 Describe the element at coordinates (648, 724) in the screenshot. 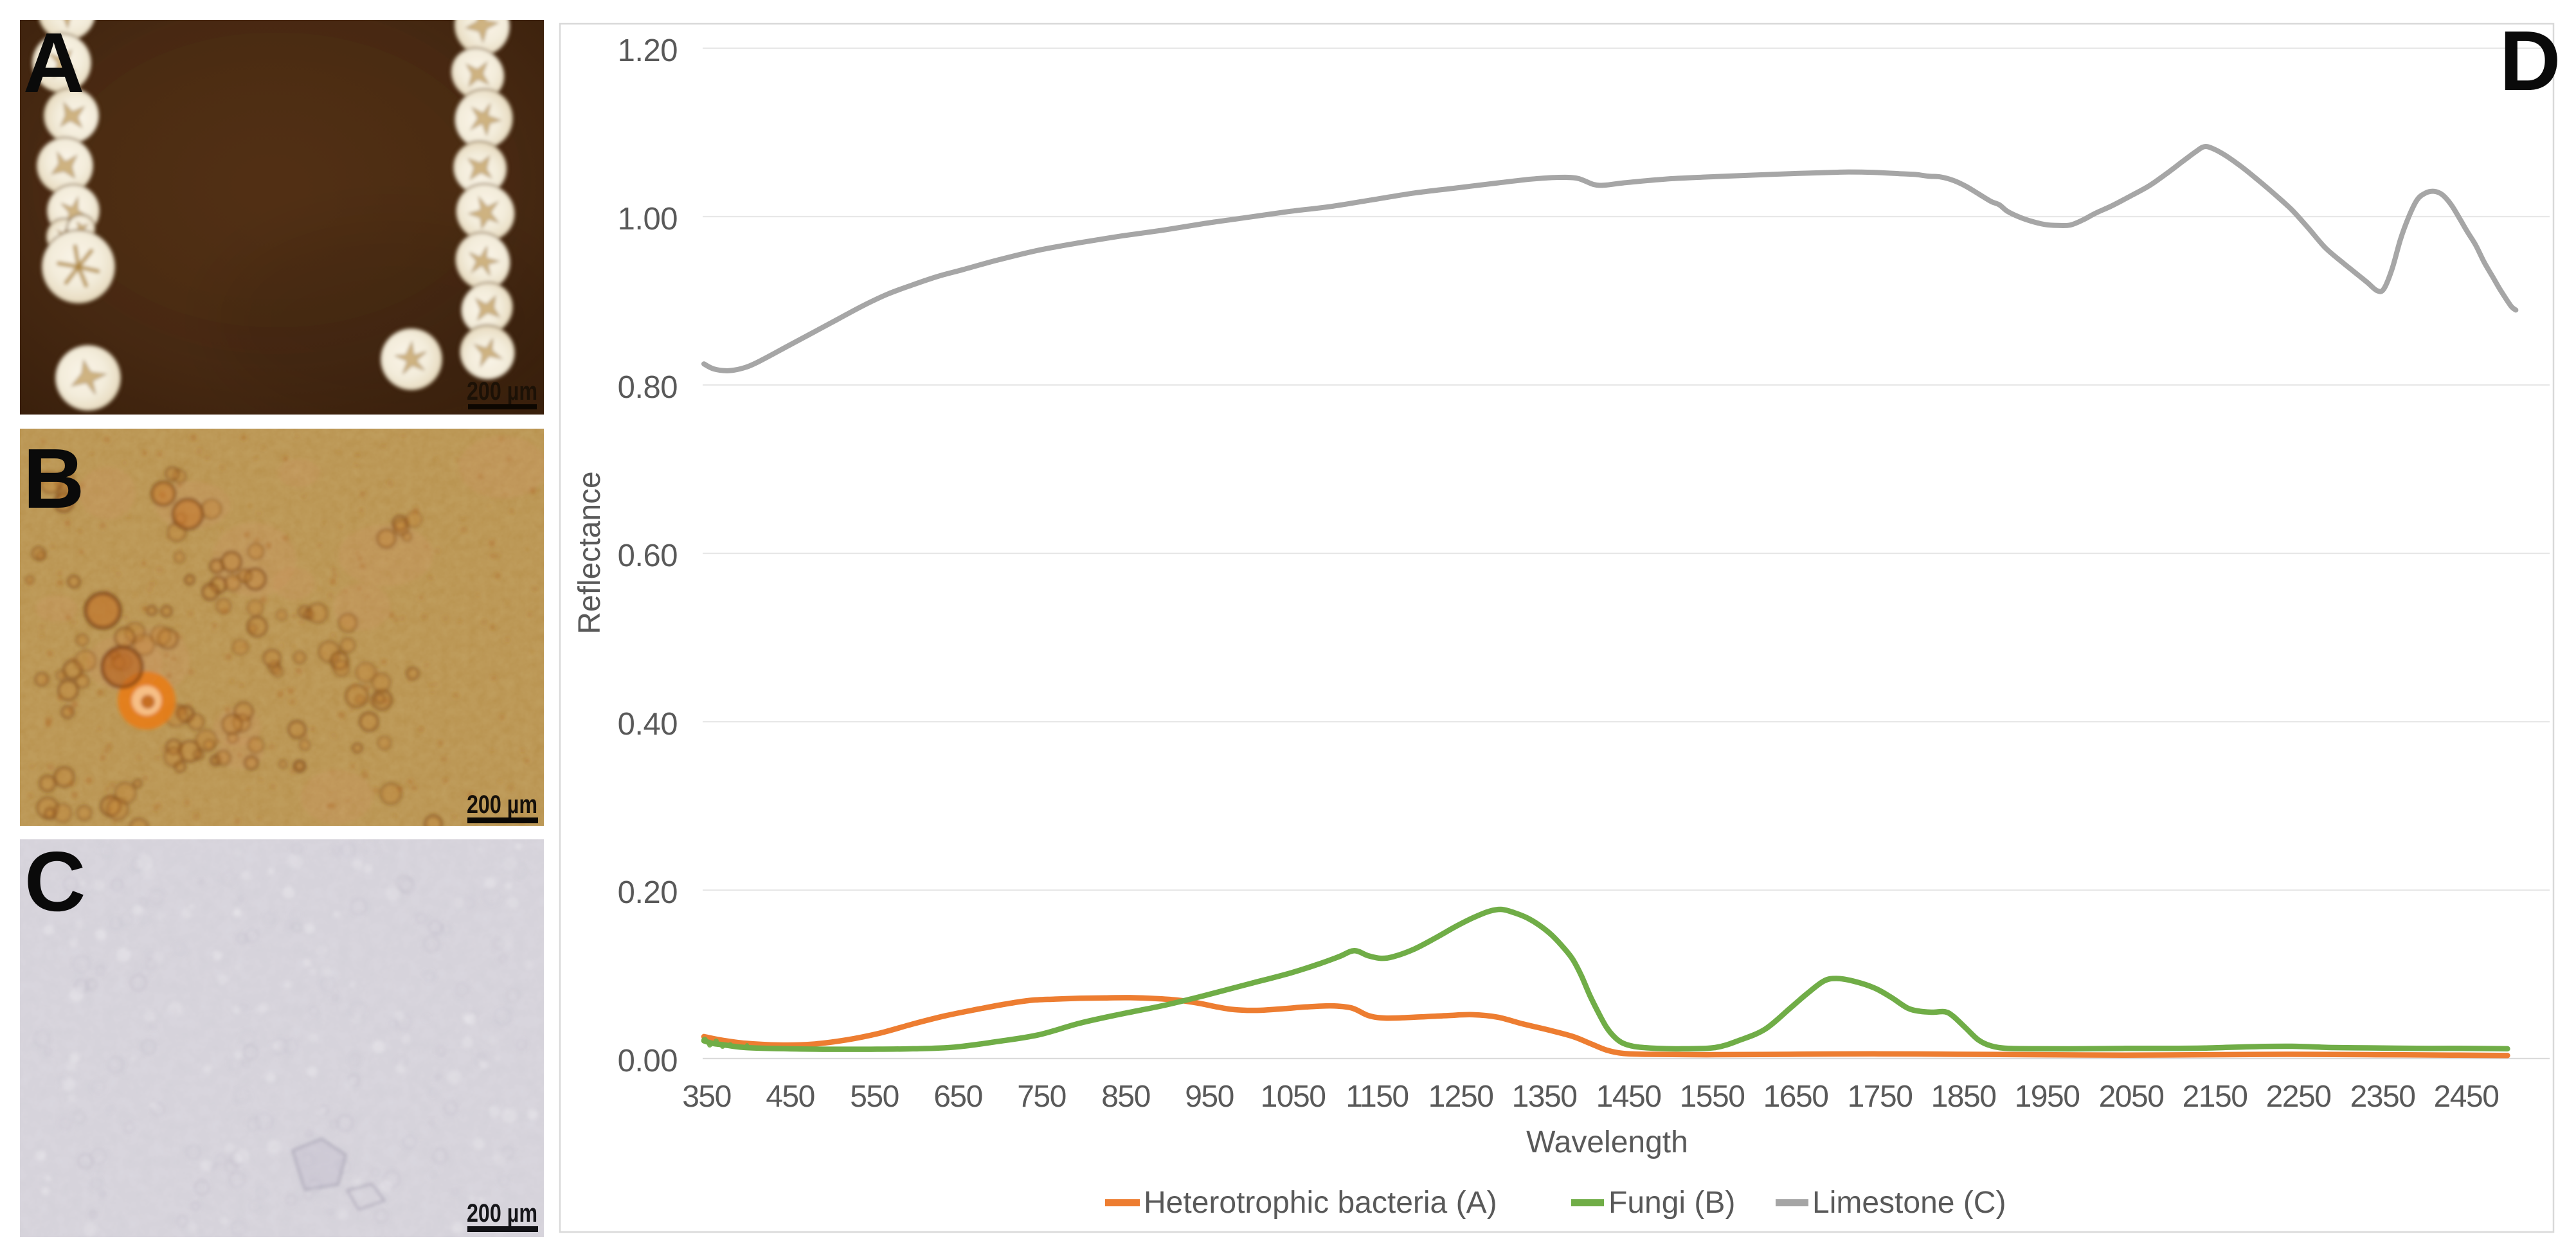

I see `svg-text: 0.40` at that location.